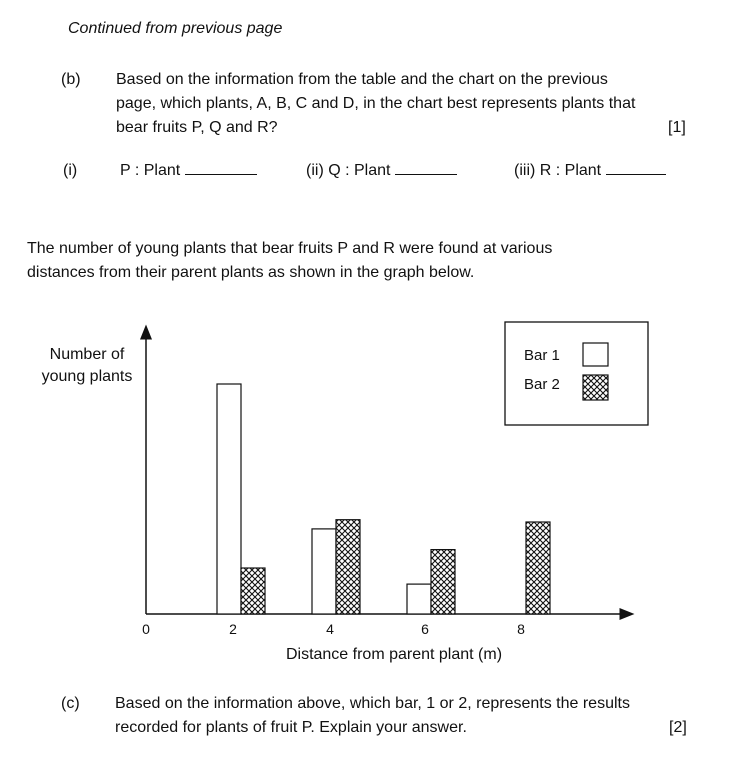  I want to click on y-axis-label-line-1: Number of, so click(87, 354).